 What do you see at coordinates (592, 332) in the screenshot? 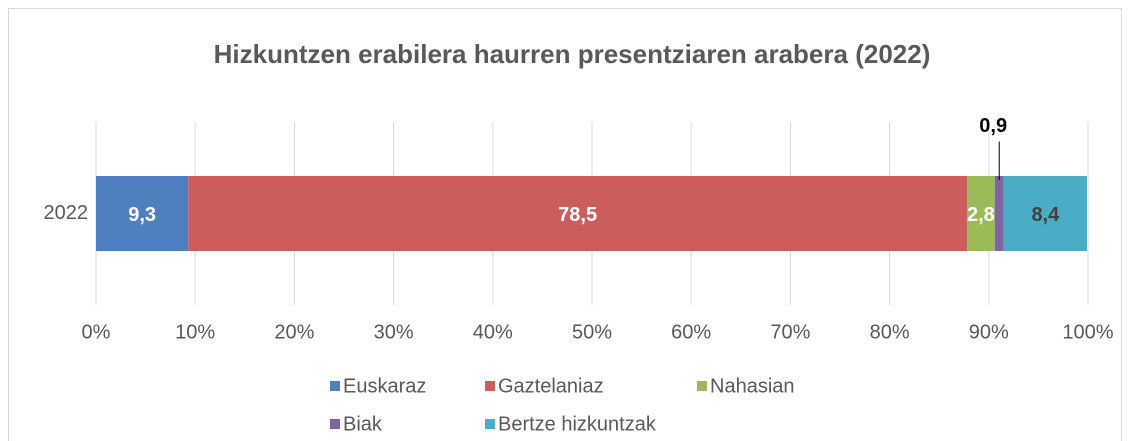
I see `x-tick-label: 50%` at bounding box center [592, 332].